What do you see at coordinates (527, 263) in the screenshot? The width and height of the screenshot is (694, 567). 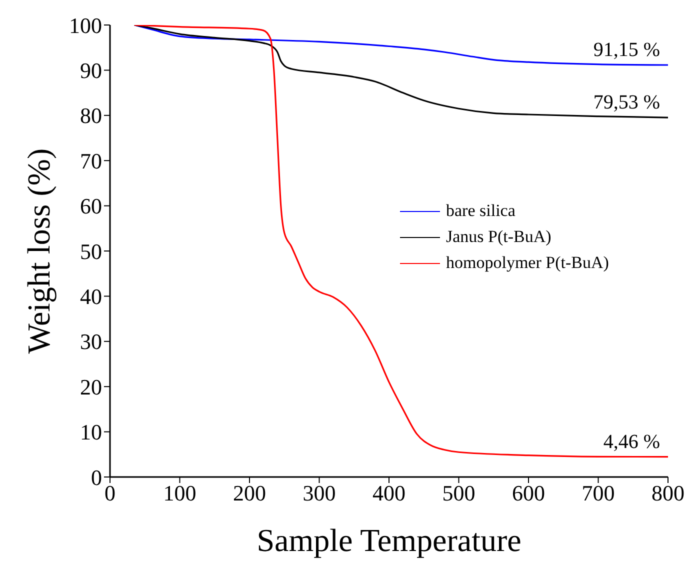 I see `legend-label: homopolymer P(t-BuA)` at bounding box center [527, 263].